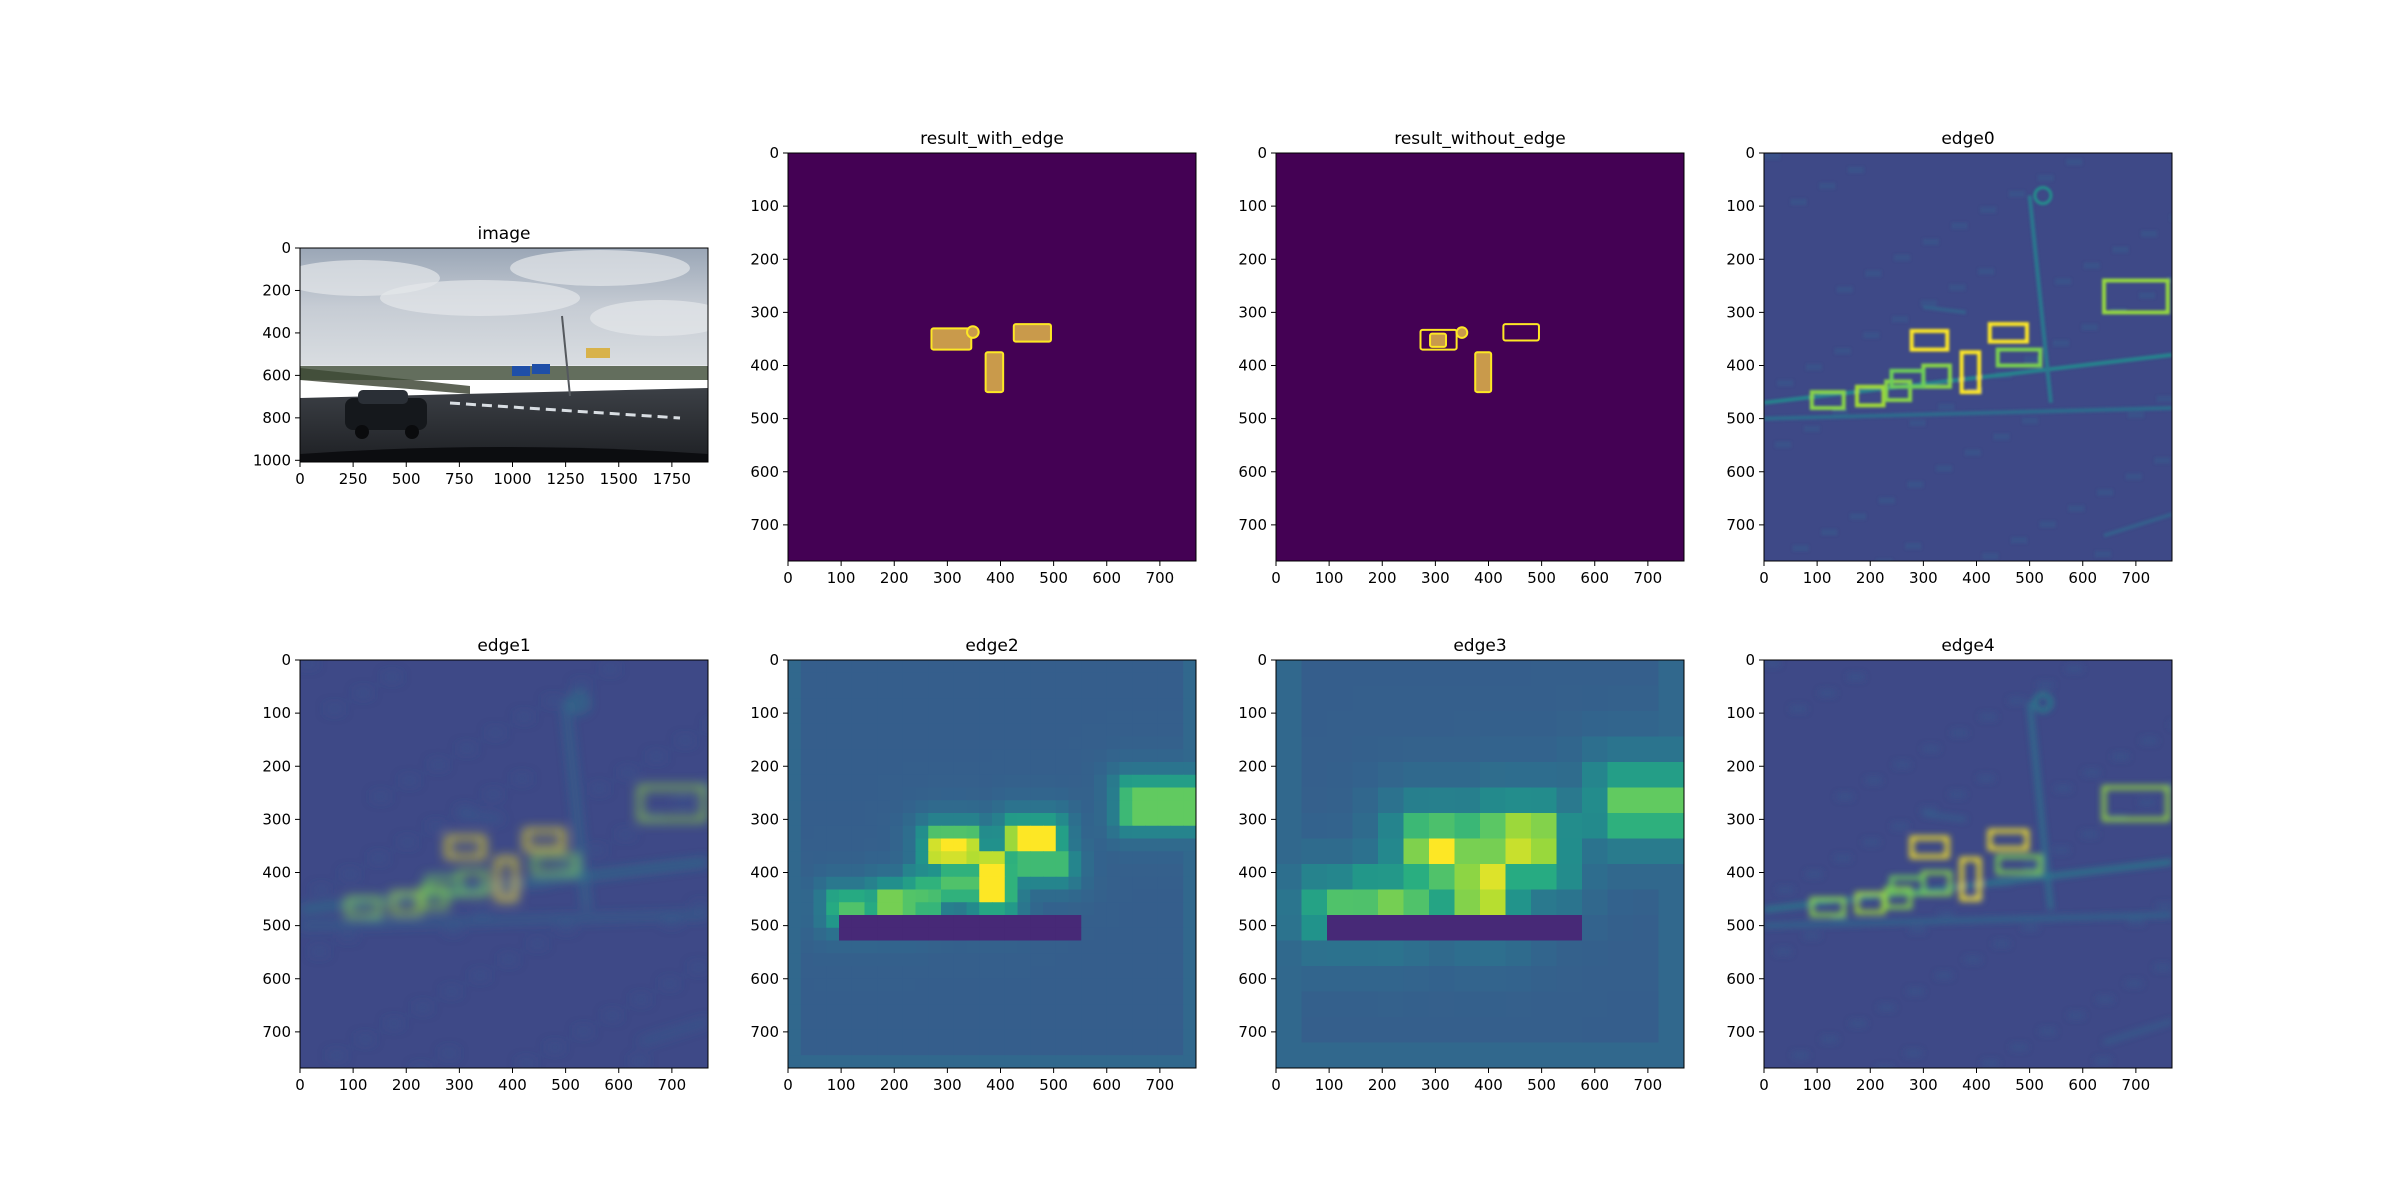  I want to click on subplot-title: edge1, so click(503, 646).